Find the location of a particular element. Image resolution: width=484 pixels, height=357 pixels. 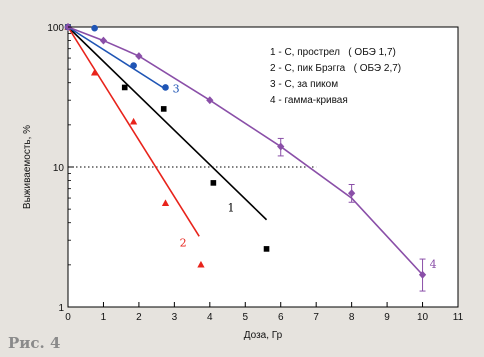

y-tick-label: 10 is located at coordinates (59, 168).